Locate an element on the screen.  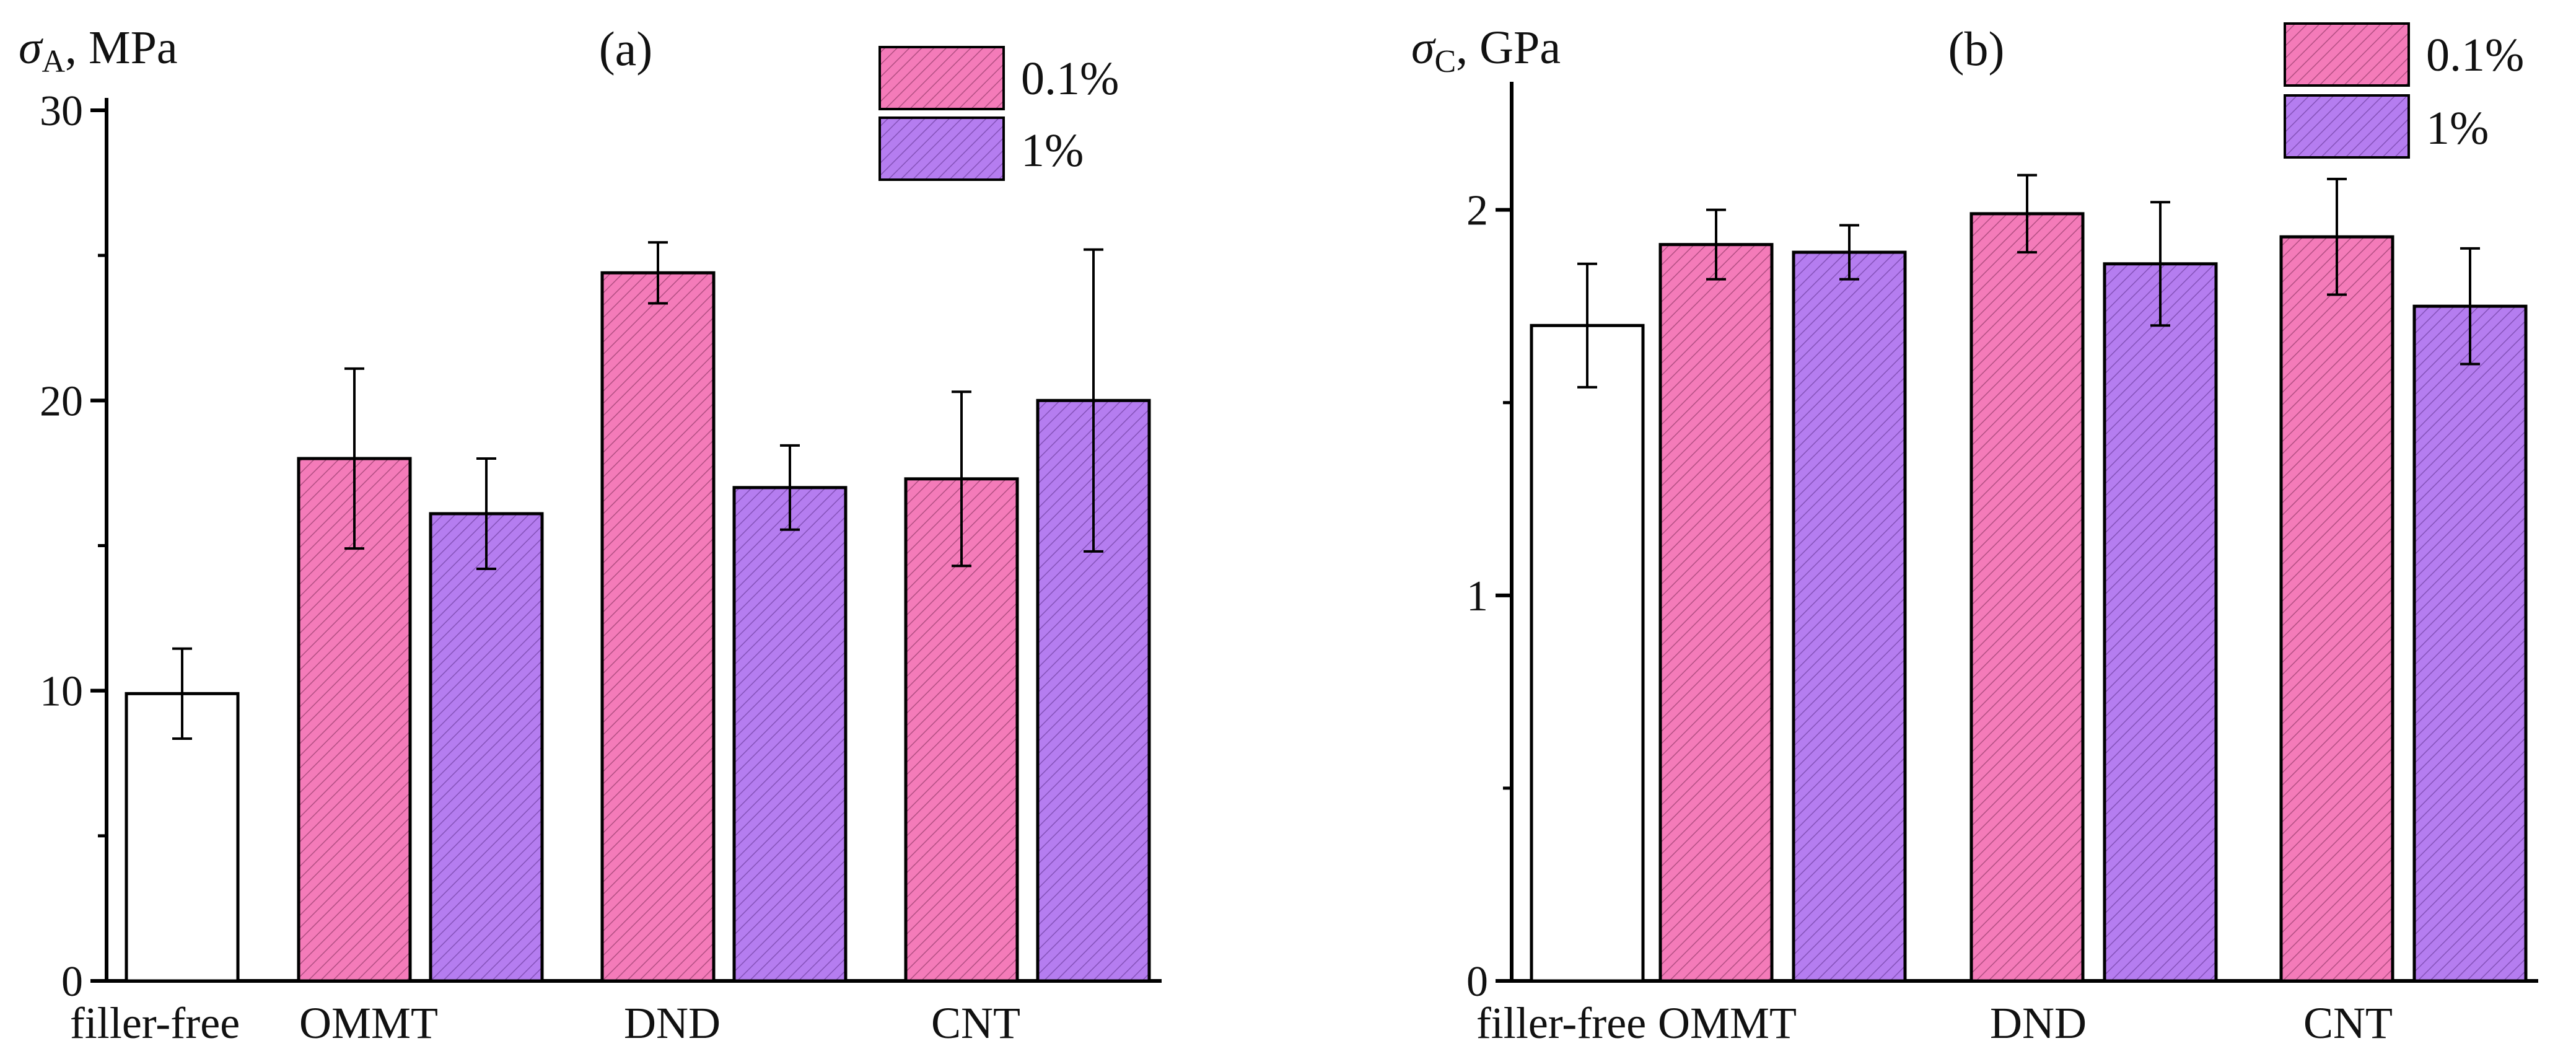
legend-swatch-0-1pct-b is located at coordinates (2347, 54).